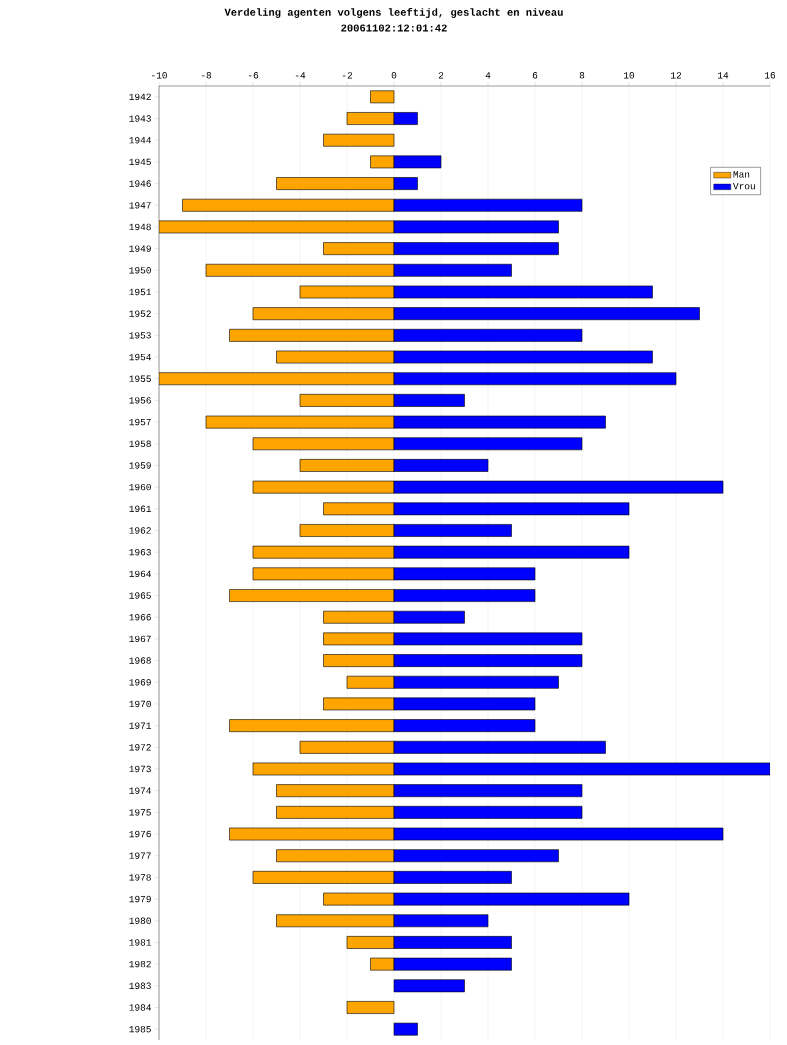 Image resolution: width=787 pixels, height=1045 pixels. What do you see at coordinates (535, 75) in the screenshot?
I see `x-tick-label: 6` at bounding box center [535, 75].